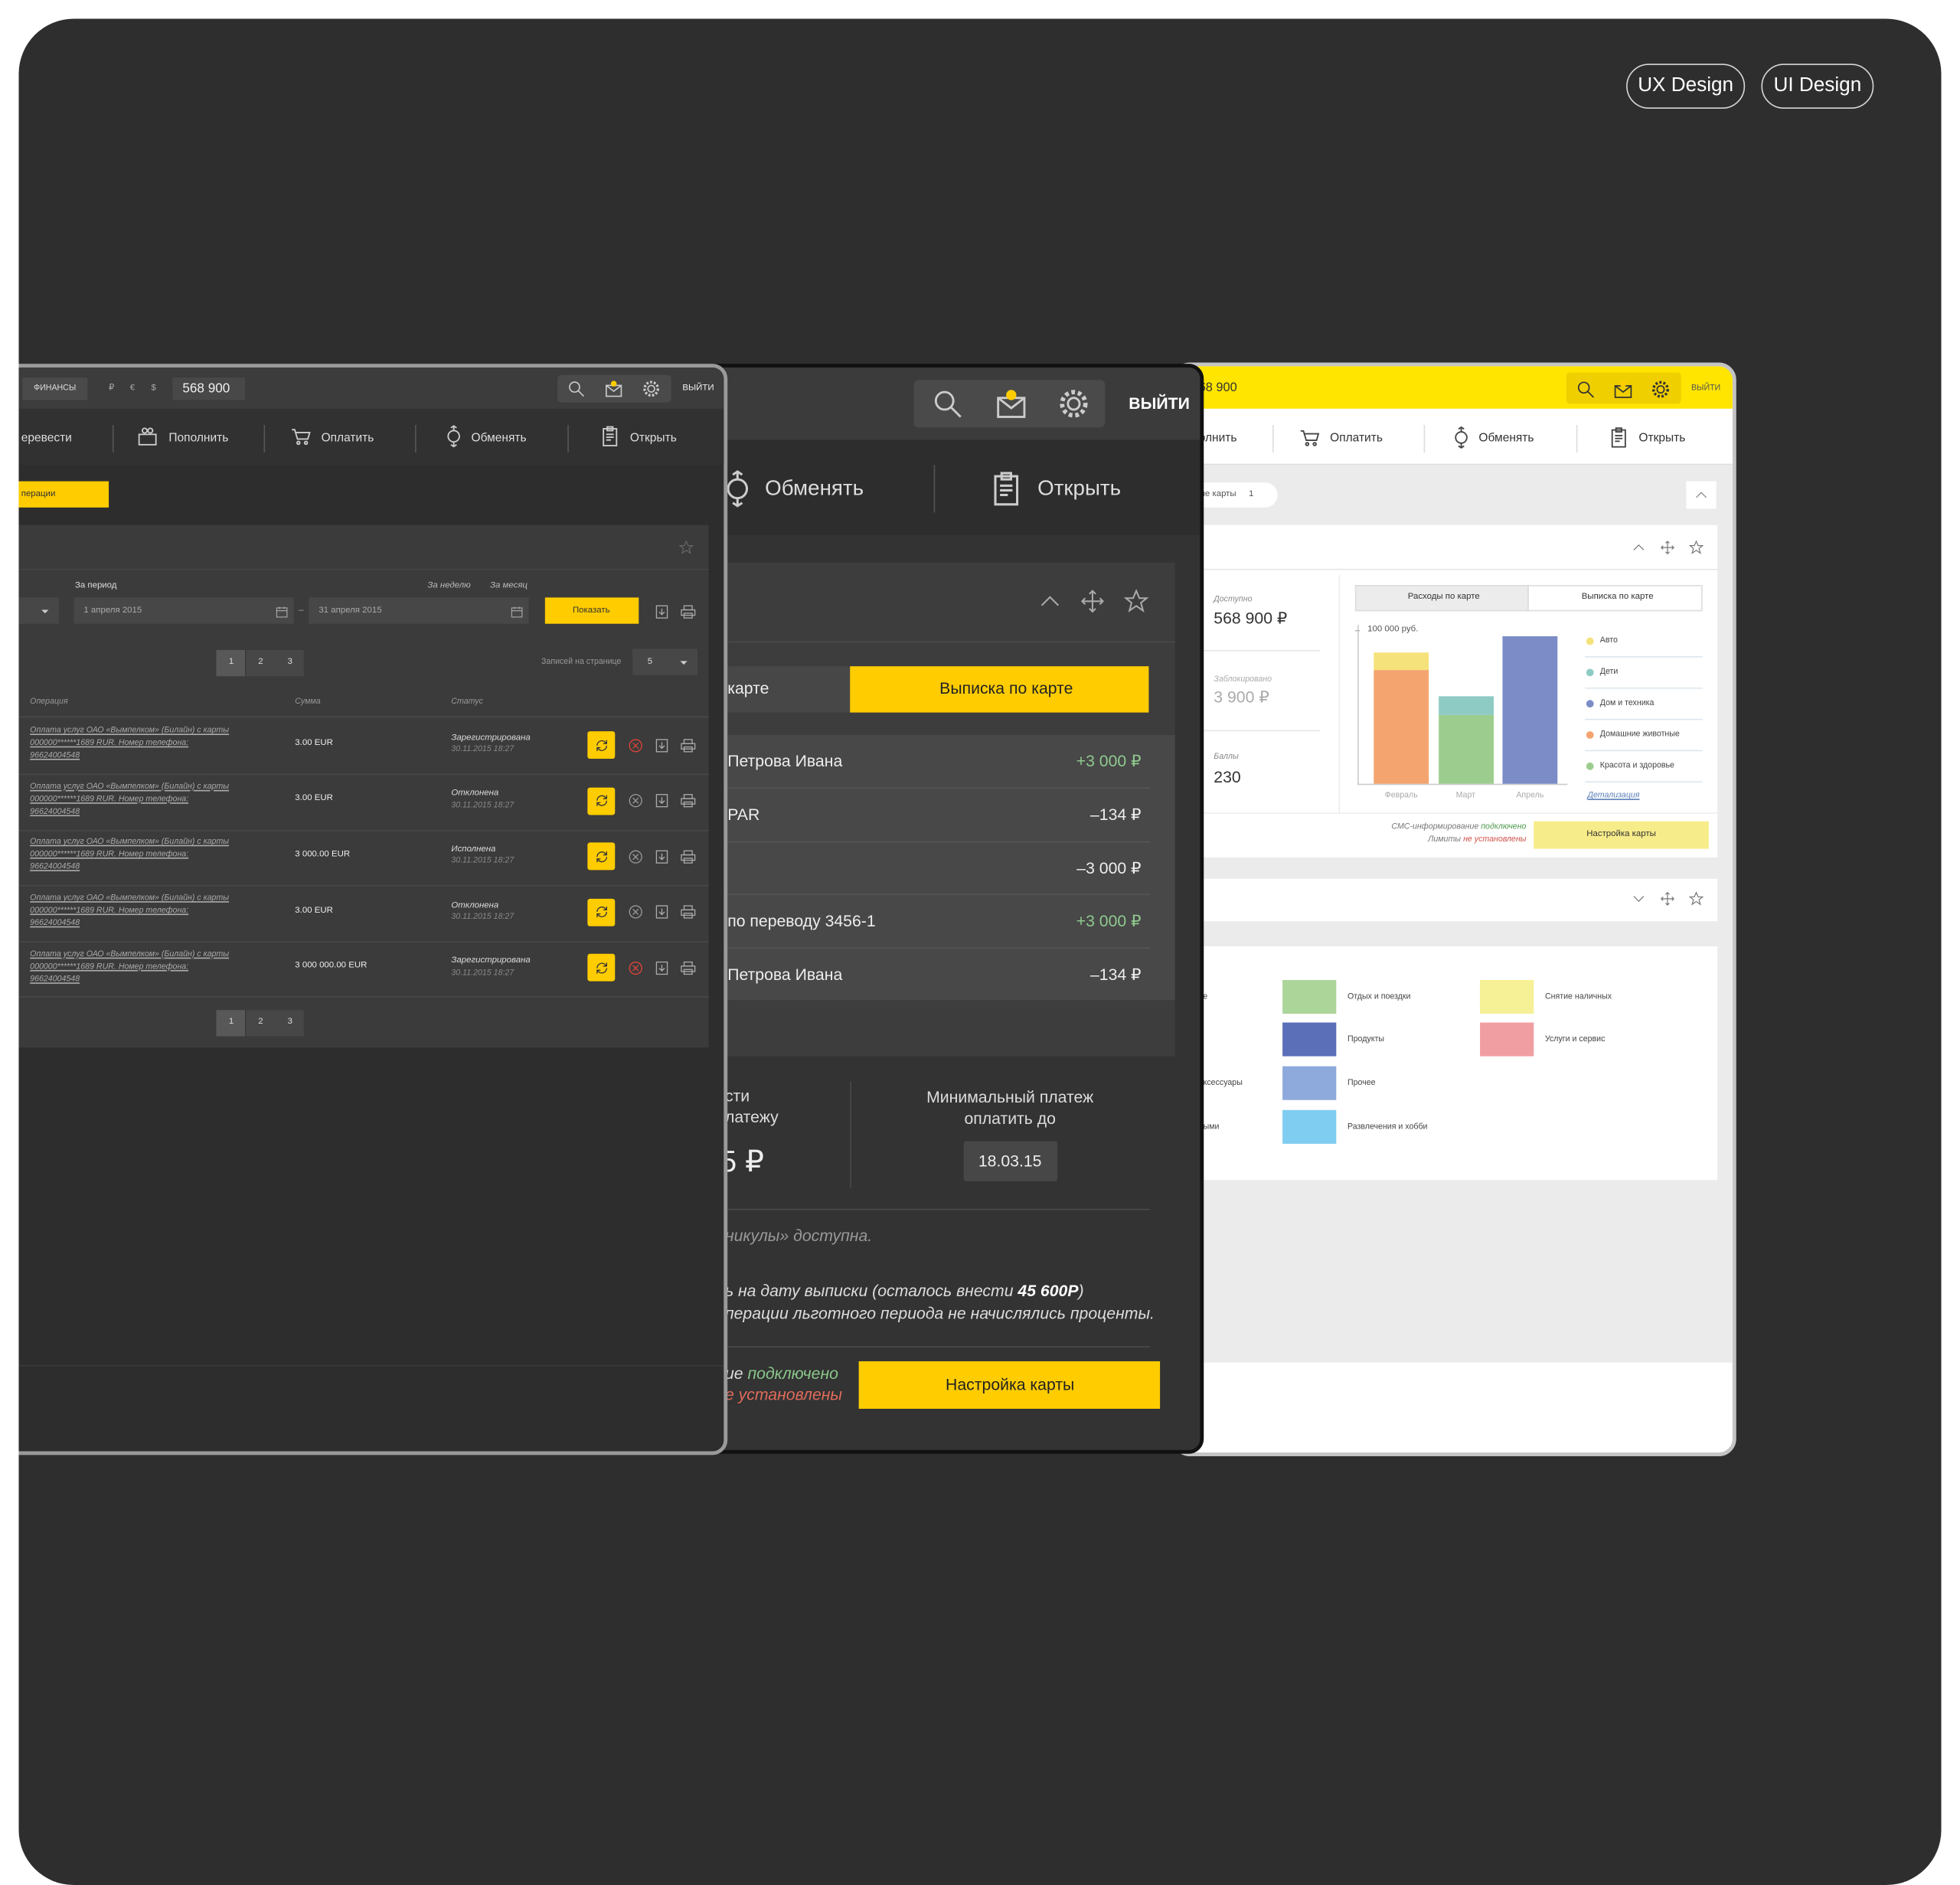 This screenshot has height=1885, width=1960. Describe the element at coordinates (1627, 703) in the screenshot. I see `legend-label: Дом и техника` at that location.